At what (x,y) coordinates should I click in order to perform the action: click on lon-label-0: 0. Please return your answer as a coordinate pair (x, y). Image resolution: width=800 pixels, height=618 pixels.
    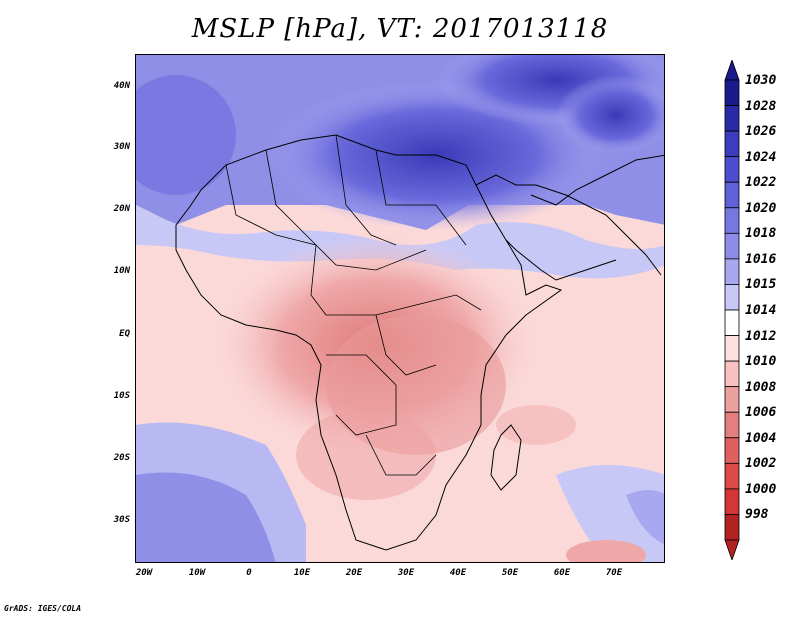
    Looking at the image, I should click on (249, 573).